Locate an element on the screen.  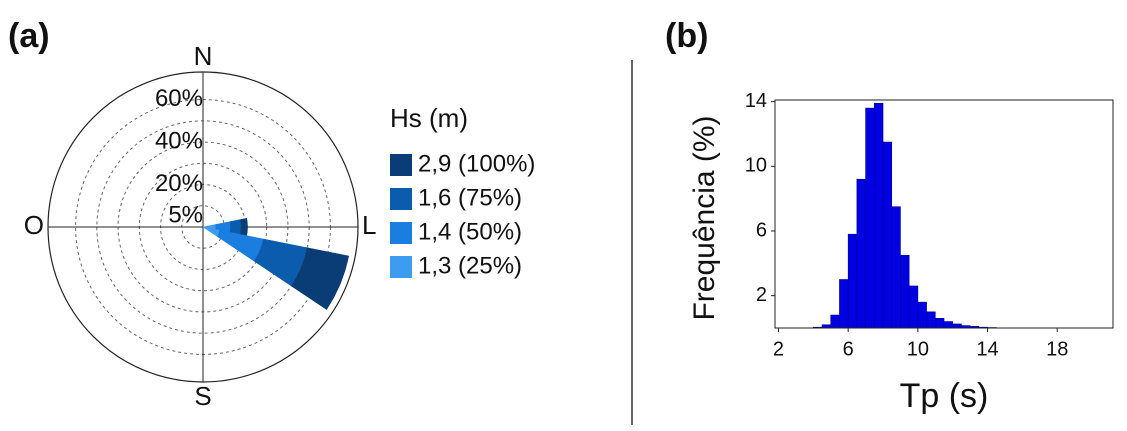
y-tick-label: 10 is located at coordinates (756, 166).